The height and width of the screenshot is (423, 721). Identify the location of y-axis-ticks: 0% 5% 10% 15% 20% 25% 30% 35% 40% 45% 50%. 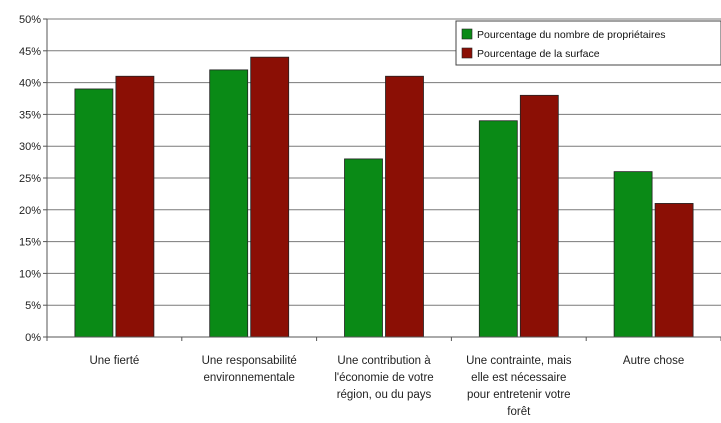
(33, 179).